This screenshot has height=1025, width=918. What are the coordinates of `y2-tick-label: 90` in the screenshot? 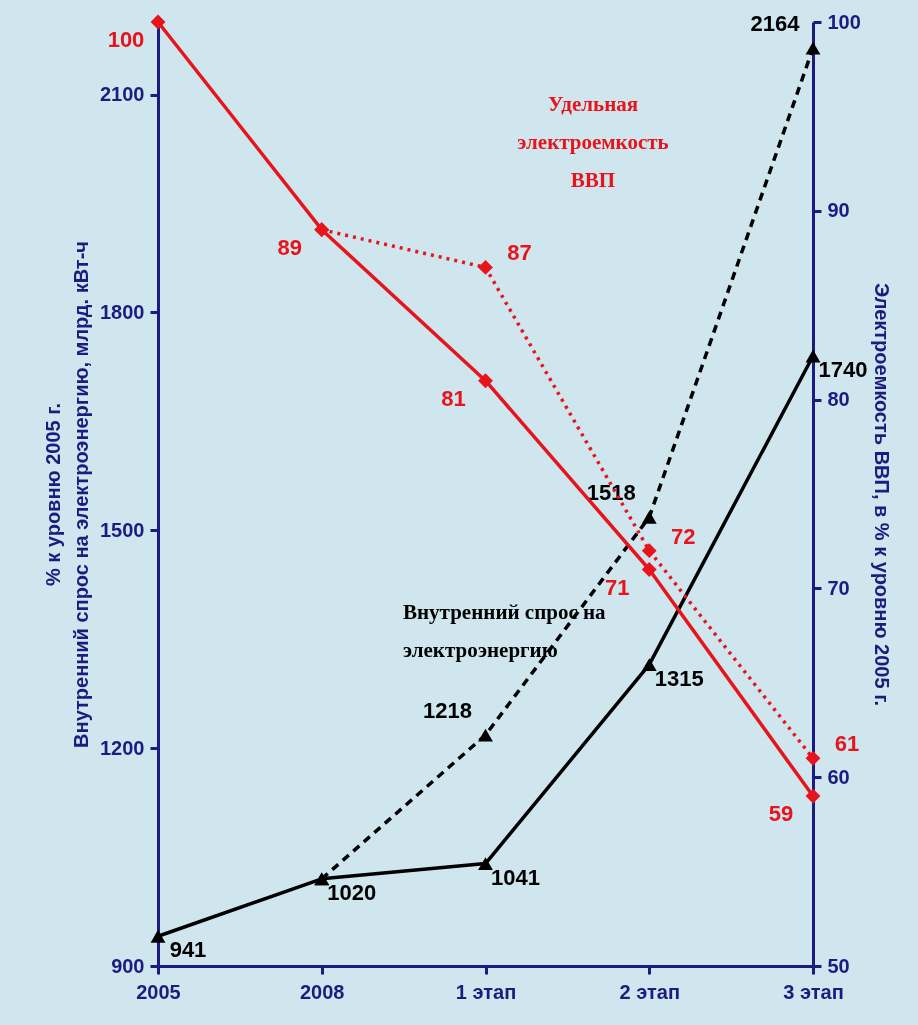 It's located at (838, 210).